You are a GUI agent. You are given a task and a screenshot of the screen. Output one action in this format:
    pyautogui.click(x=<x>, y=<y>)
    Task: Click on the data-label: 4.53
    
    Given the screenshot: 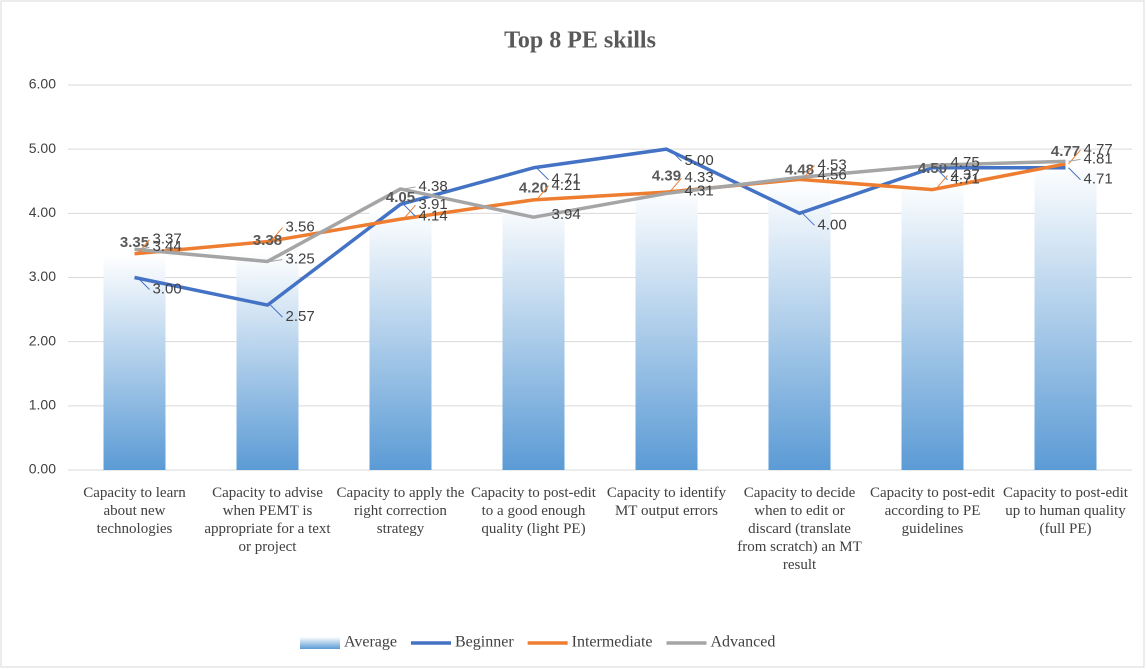 What is the action you would take?
    pyautogui.click(x=832, y=164)
    